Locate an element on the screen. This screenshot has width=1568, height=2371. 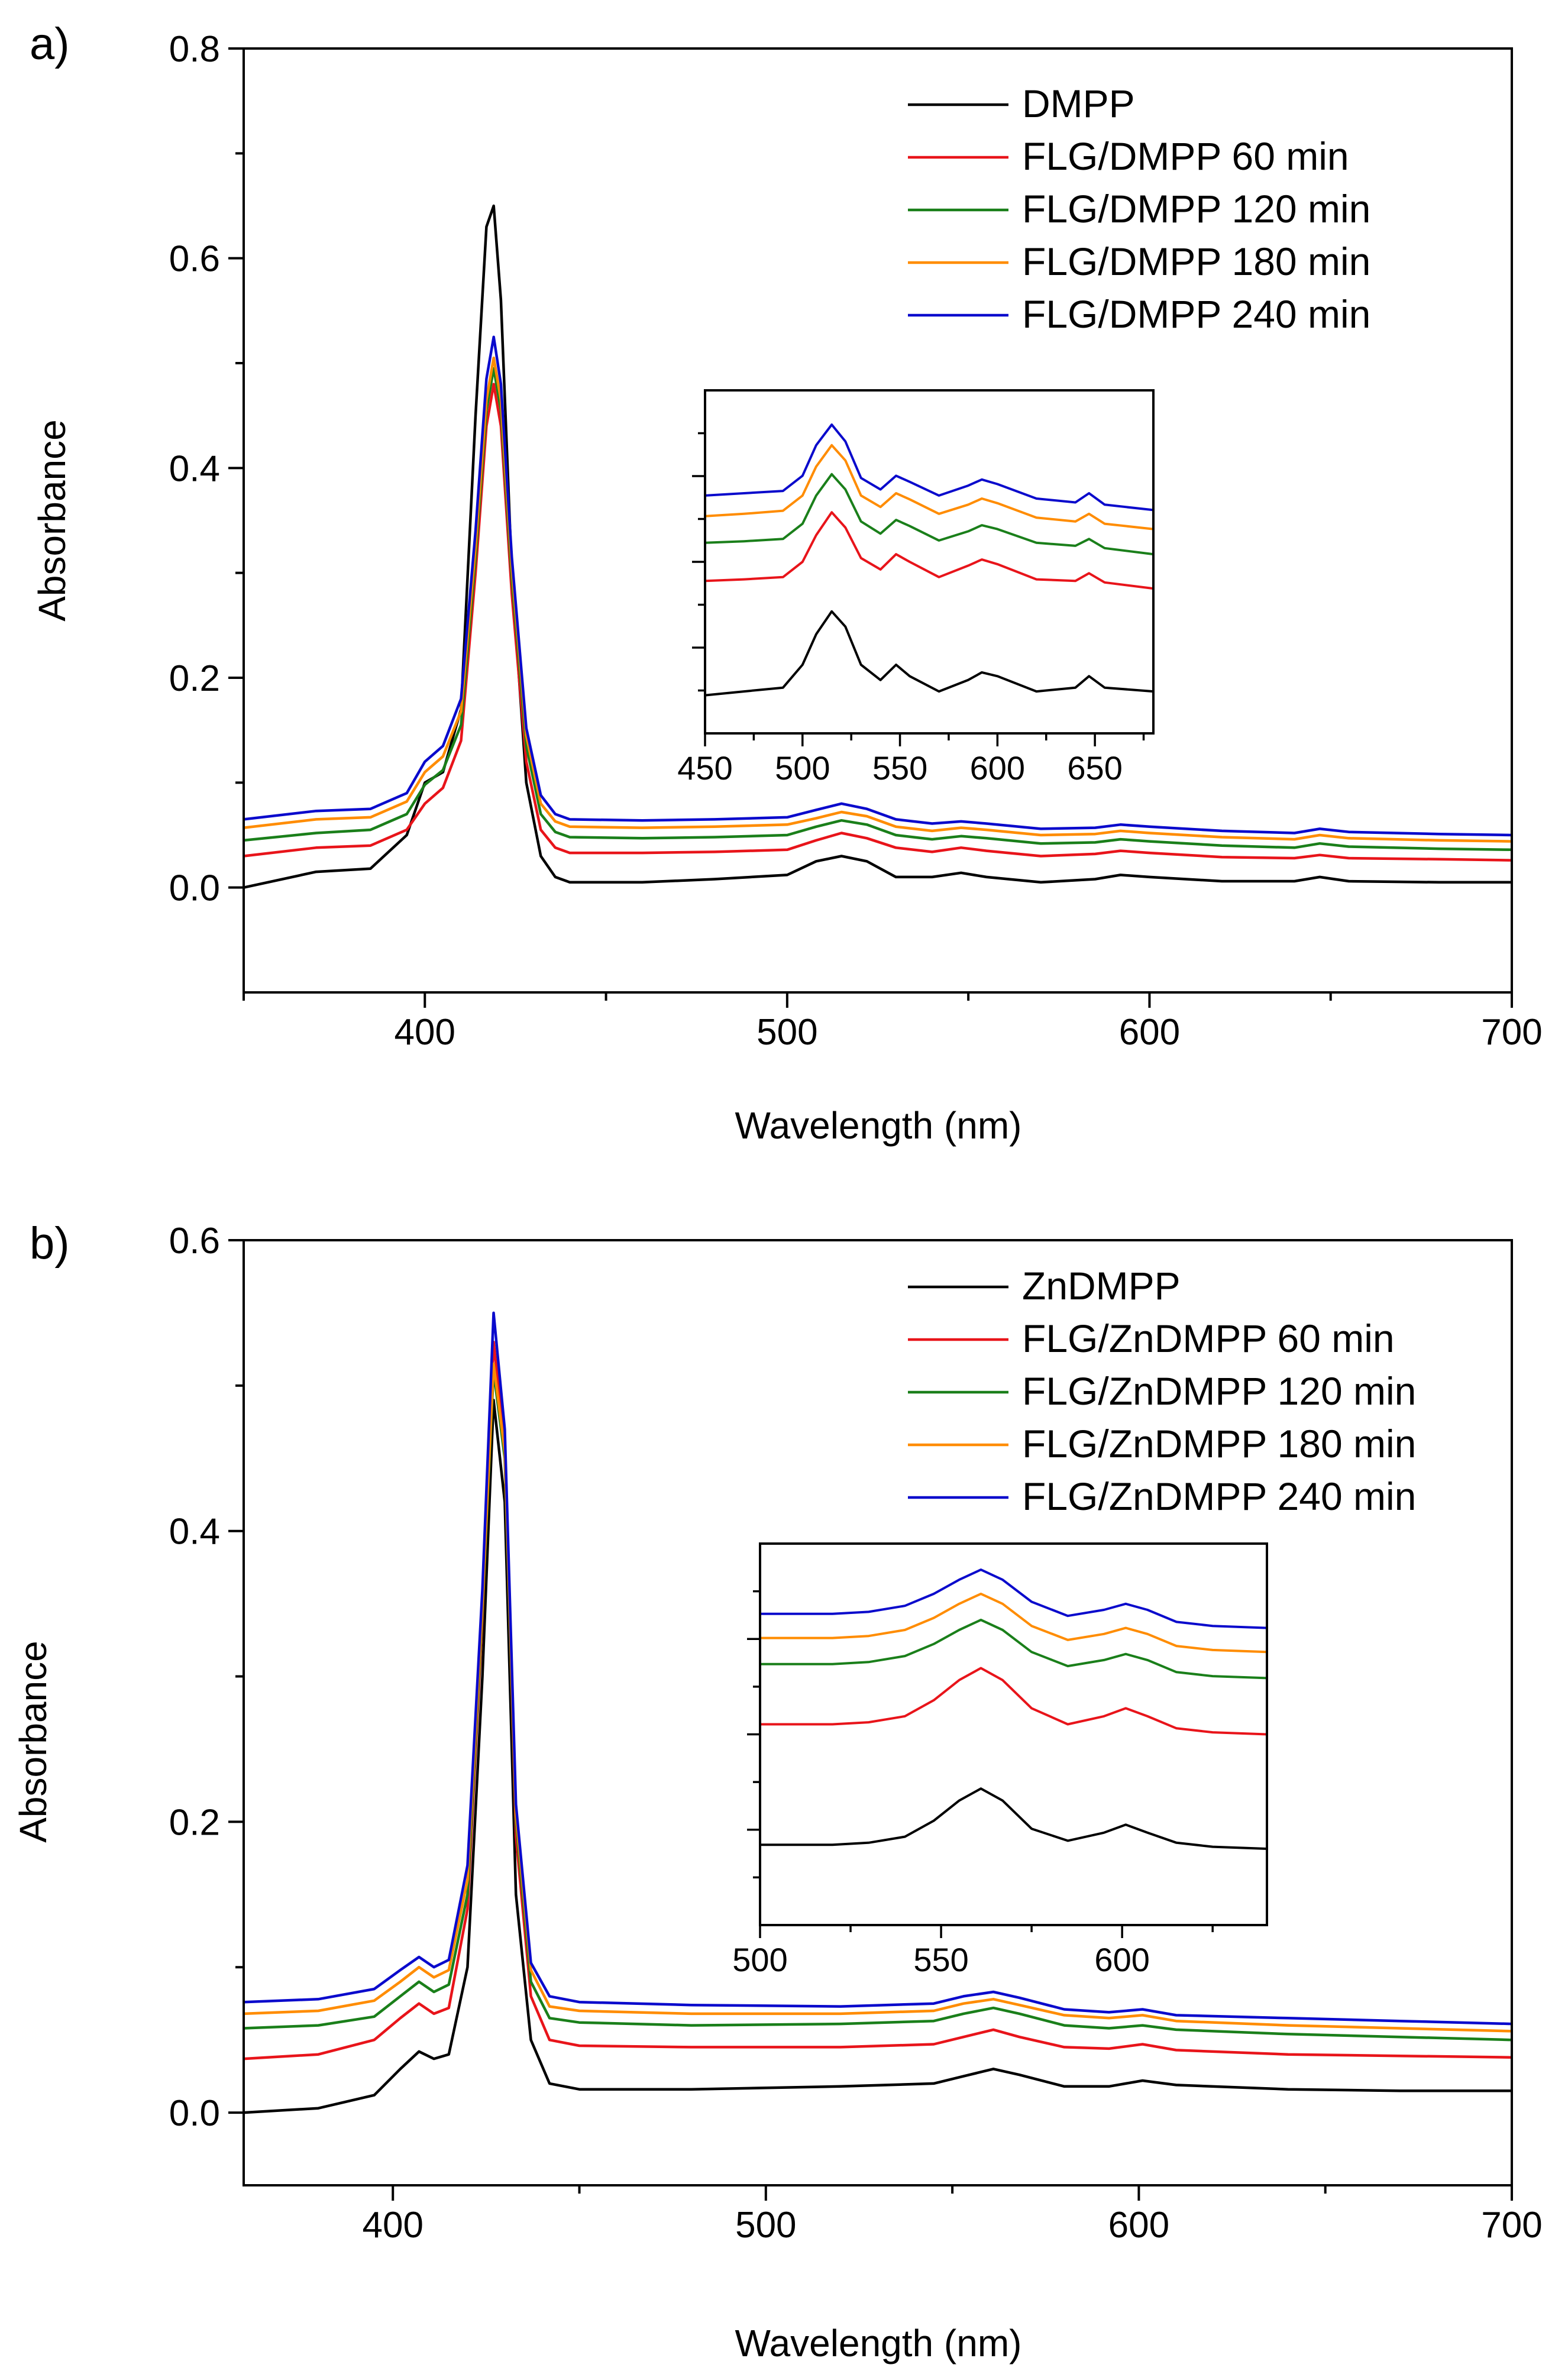
panel-b-label: b) is located at coordinates (50, 1243).